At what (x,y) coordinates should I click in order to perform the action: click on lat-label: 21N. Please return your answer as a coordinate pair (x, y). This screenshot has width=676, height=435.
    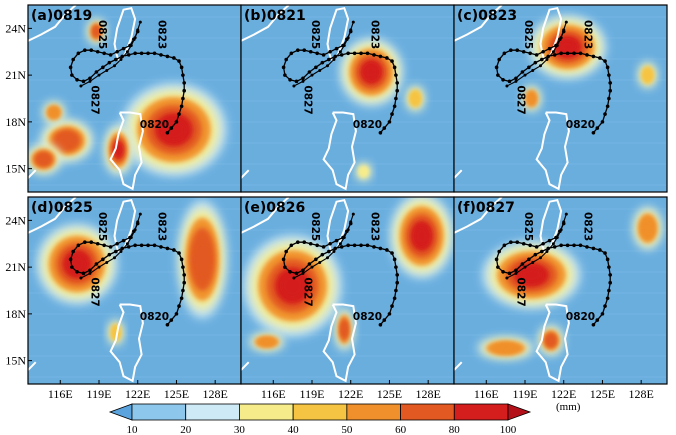
    Looking at the image, I should click on (15, 267).